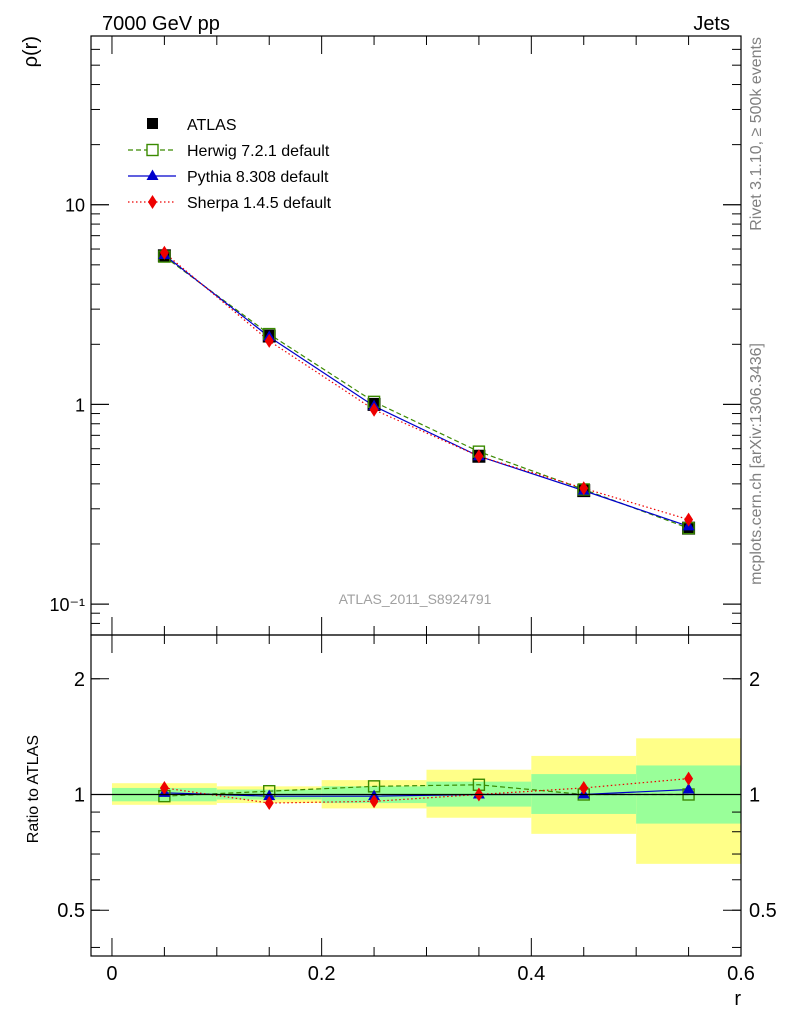 Image resolution: width=786 pixels, height=1024 pixels. Describe the element at coordinates (322, 974) in the screenshot. I see `xtick-label-1: 0.2` at that location.